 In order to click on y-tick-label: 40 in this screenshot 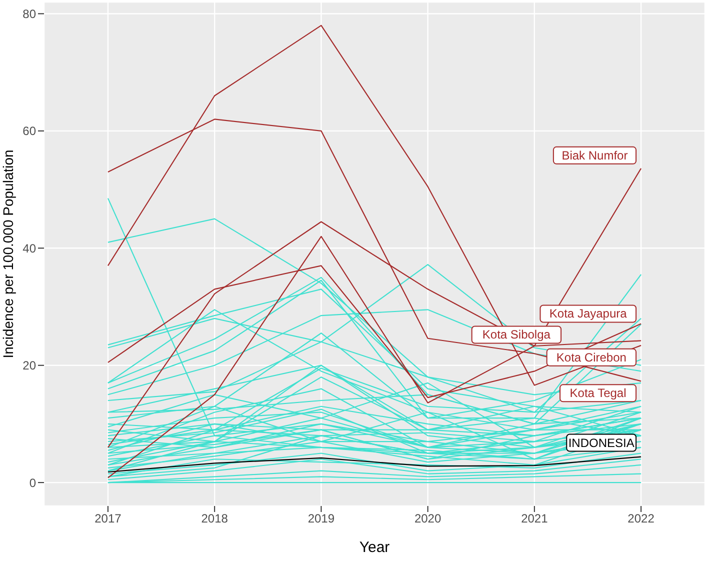, I will do `click(29, 248)`.